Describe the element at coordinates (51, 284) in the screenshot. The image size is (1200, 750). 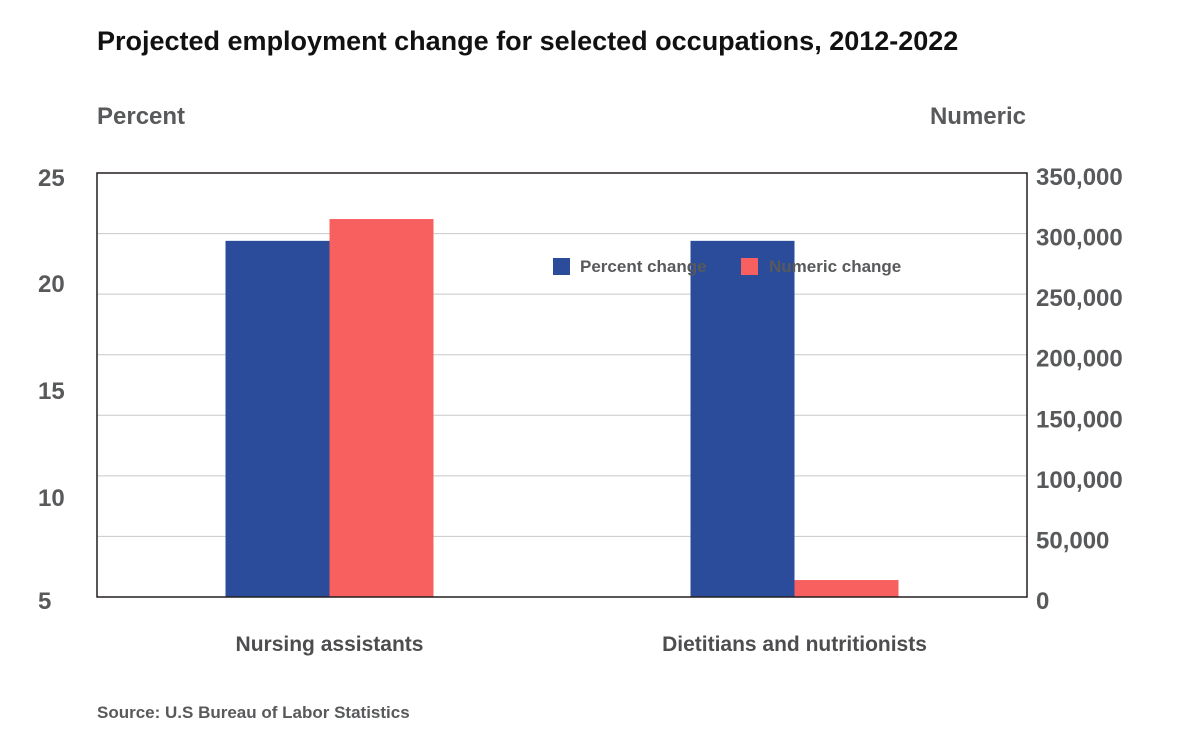
I see `left-tick-label: 20` at that location.